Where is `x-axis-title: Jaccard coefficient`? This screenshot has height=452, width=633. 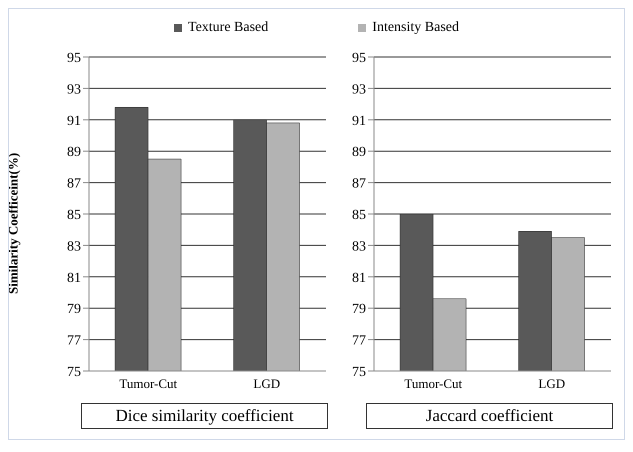 x-axis-title: Jaccard coefficient is located at coordinates (489, 416).